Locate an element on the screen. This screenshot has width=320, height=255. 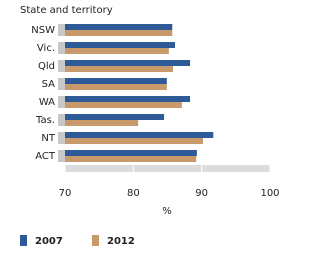
y-tick-label: Tas. is located at coordinates (45, 120).